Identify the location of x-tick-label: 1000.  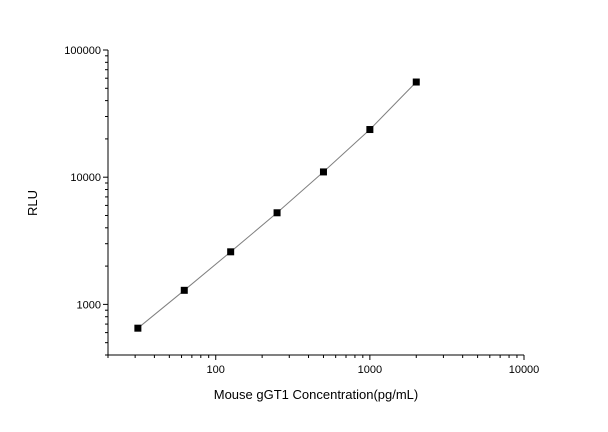
(370, 370).